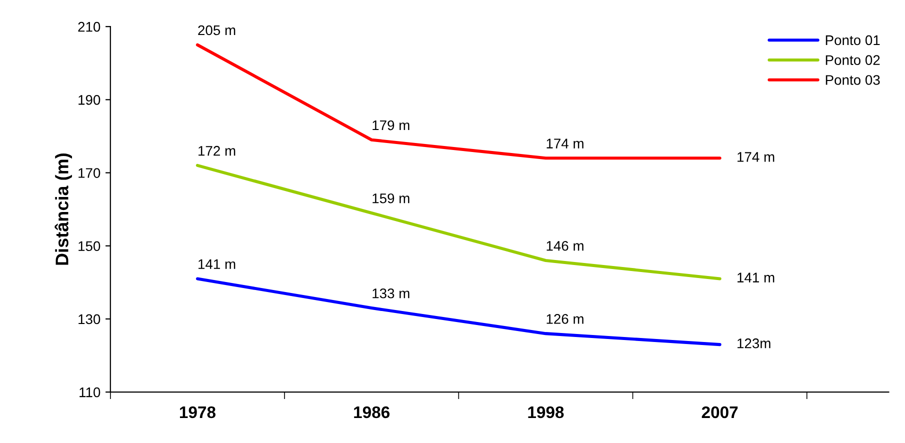  Describe the element at coordinates (720, 412) in the screenshot. I see `x-tick-label: 2007` at that location.